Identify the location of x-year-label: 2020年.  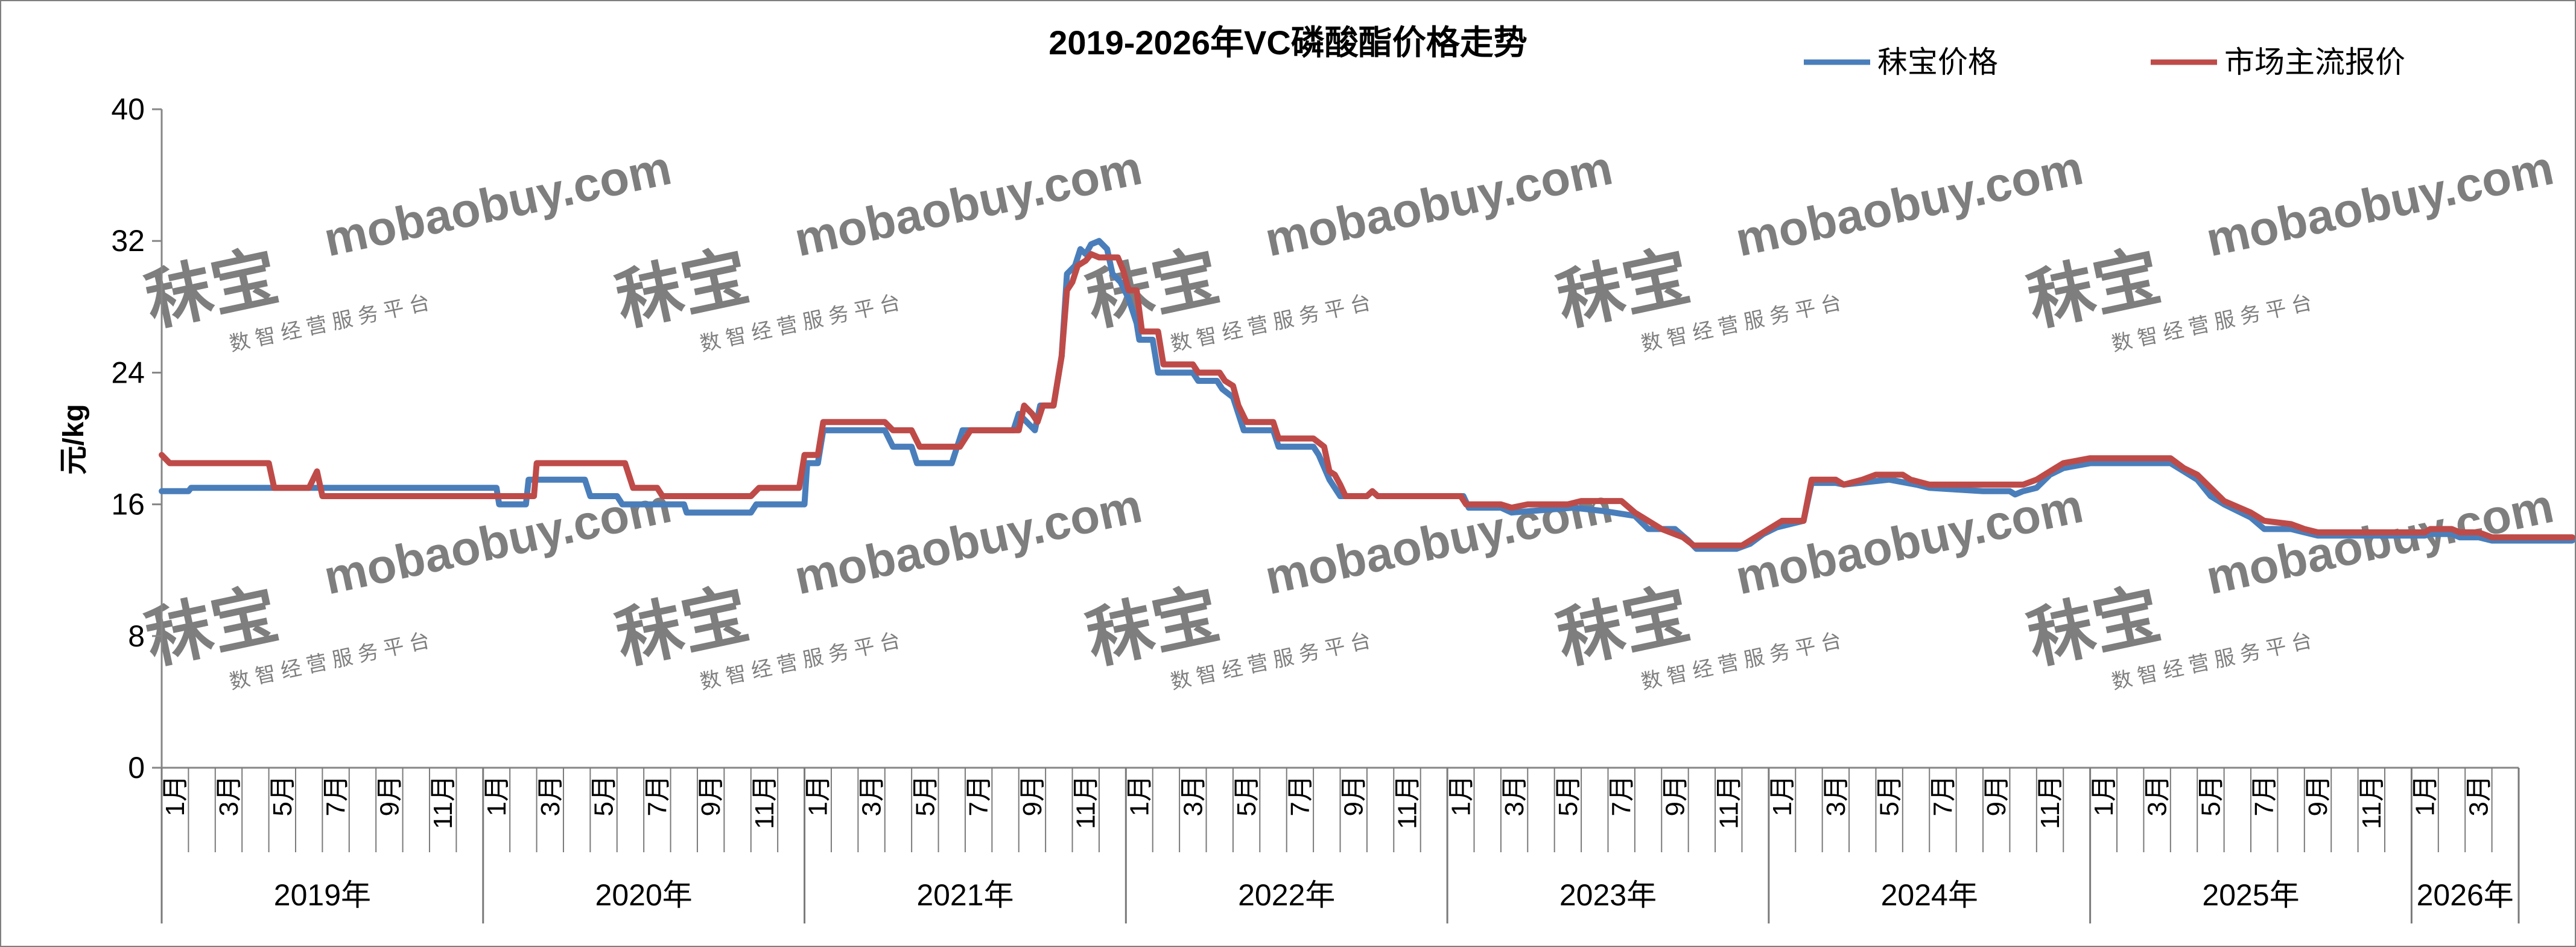
(644, 895).